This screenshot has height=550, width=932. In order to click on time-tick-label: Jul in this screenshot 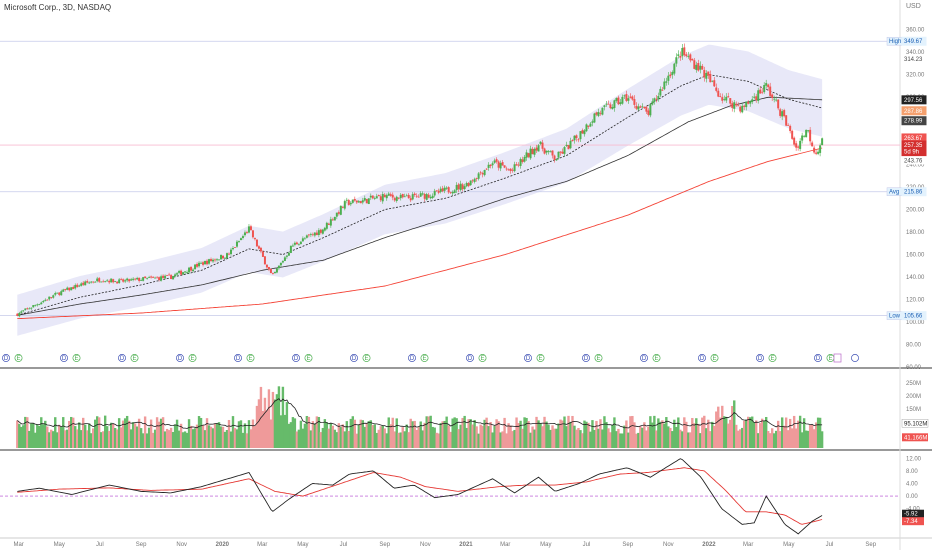, I will do `click(587, 545)`.